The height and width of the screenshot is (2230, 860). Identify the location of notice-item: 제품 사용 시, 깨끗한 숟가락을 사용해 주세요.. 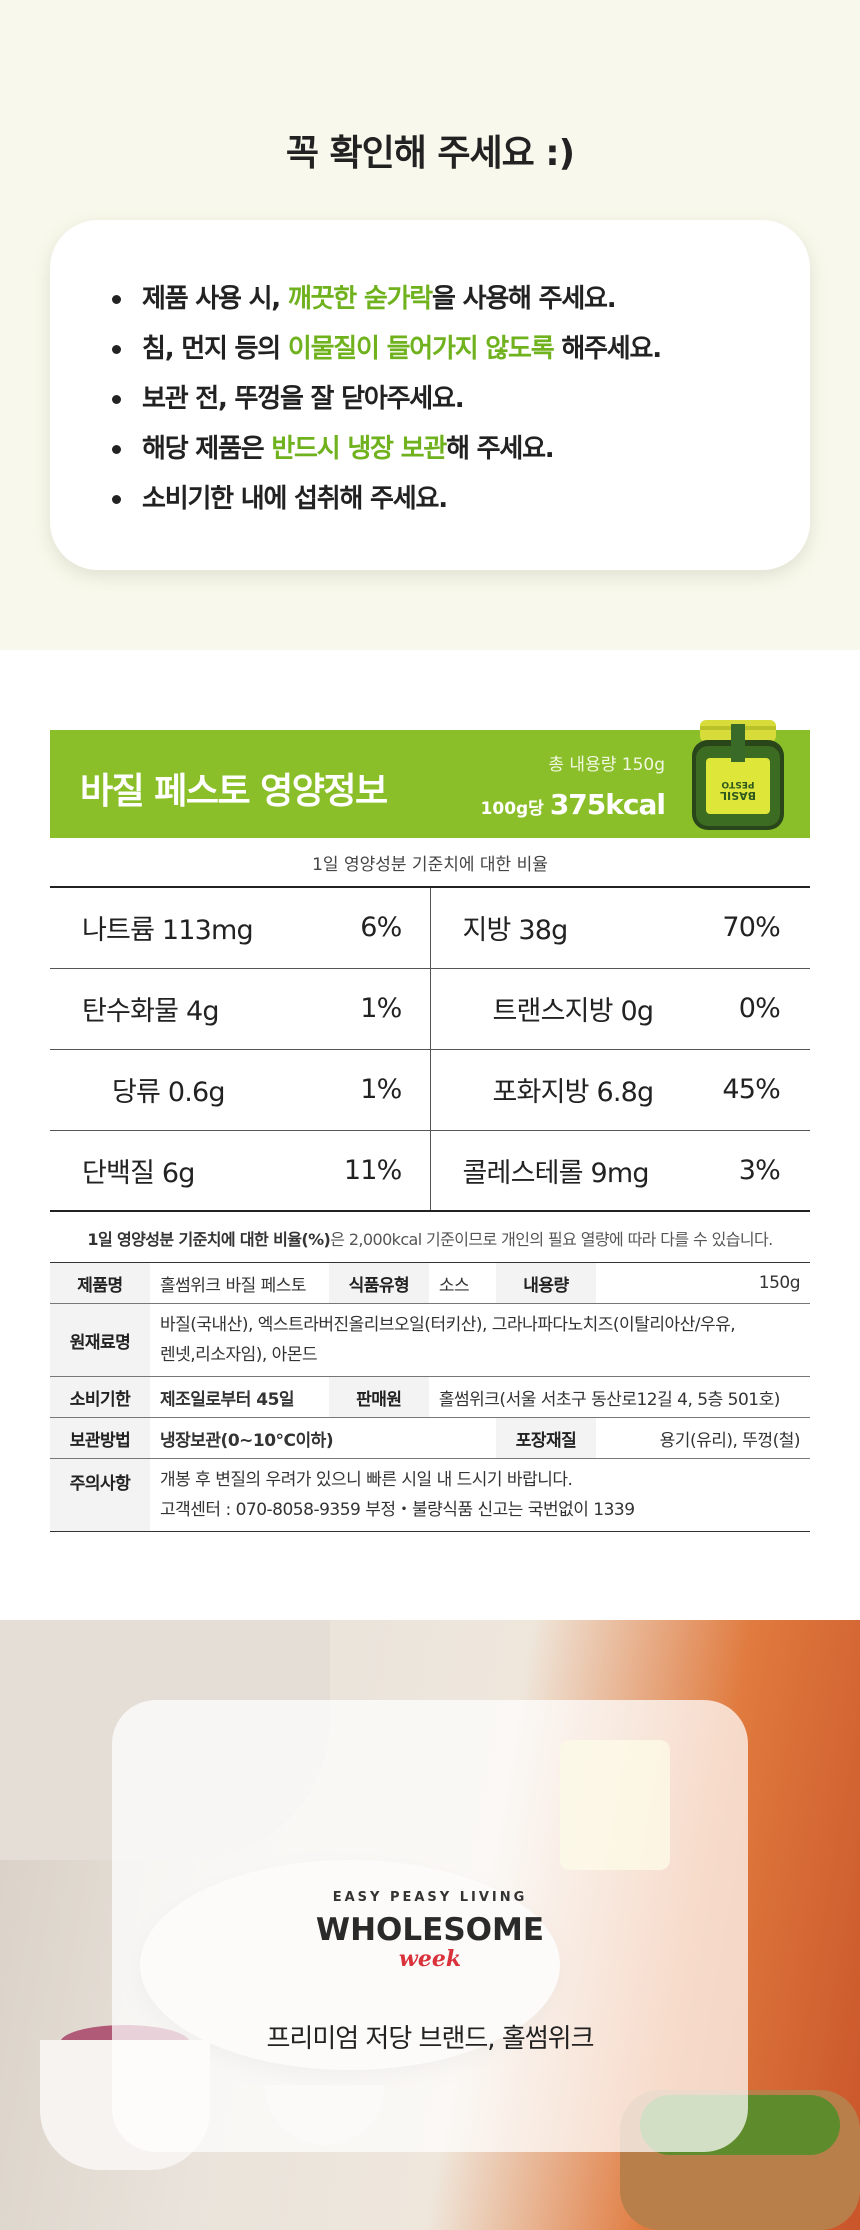
(386, 299).